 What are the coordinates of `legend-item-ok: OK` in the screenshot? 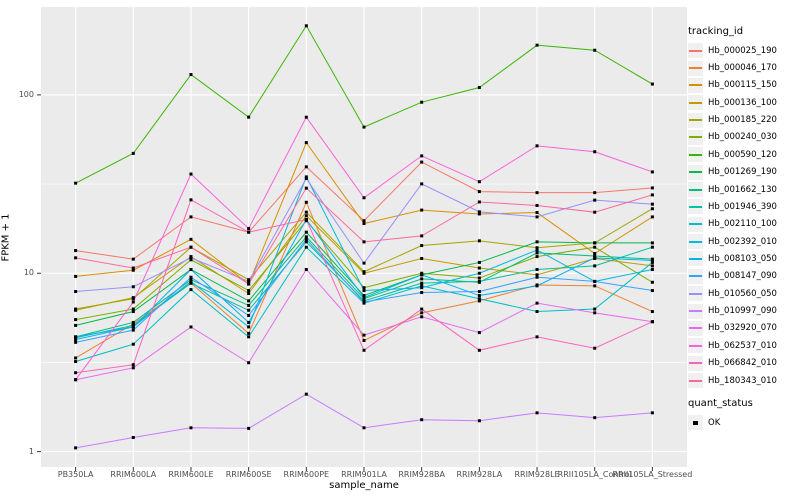 It's located at (744, 422).